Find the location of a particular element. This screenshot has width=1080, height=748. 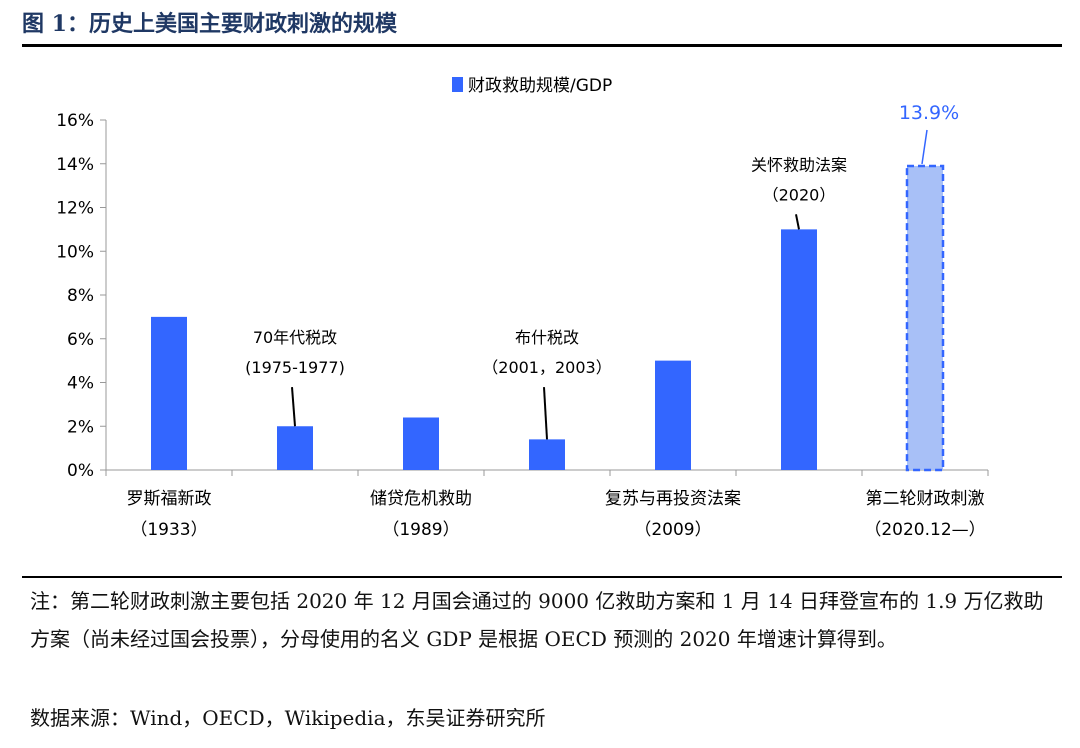

legend-label: 财政救助规模/GDP is located at coordinates (540, 86).